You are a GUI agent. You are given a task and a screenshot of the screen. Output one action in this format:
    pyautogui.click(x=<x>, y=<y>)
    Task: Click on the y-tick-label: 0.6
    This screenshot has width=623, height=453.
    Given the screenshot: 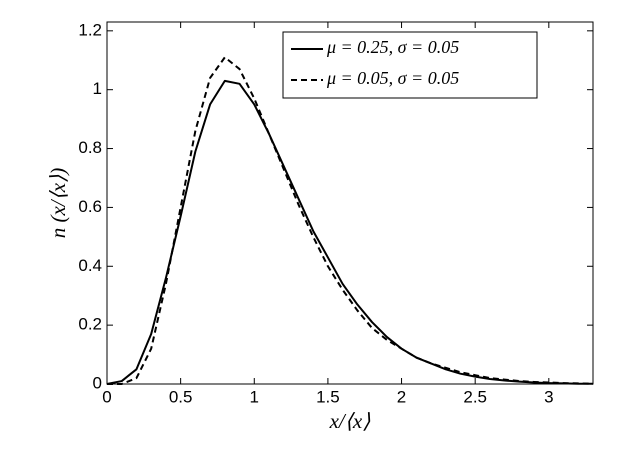 What is the action you would take?
    pyautogui.click(x=90, y=206)
    